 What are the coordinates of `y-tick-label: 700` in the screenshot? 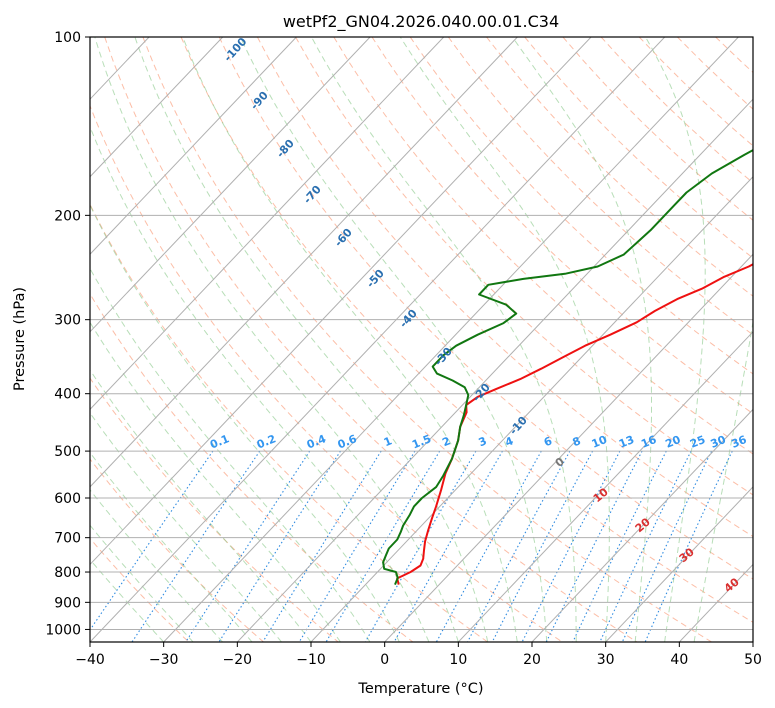 It's located at (67, 539).